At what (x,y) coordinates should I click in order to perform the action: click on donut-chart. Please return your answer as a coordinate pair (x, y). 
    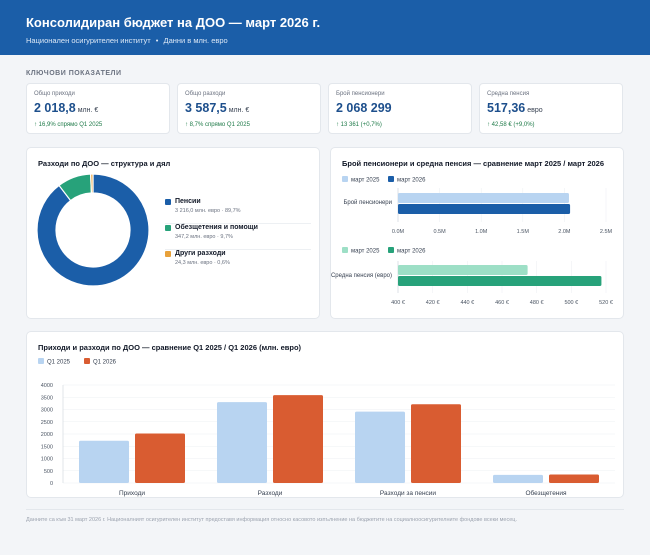
    Looking at the image, I should click on (93, 230).